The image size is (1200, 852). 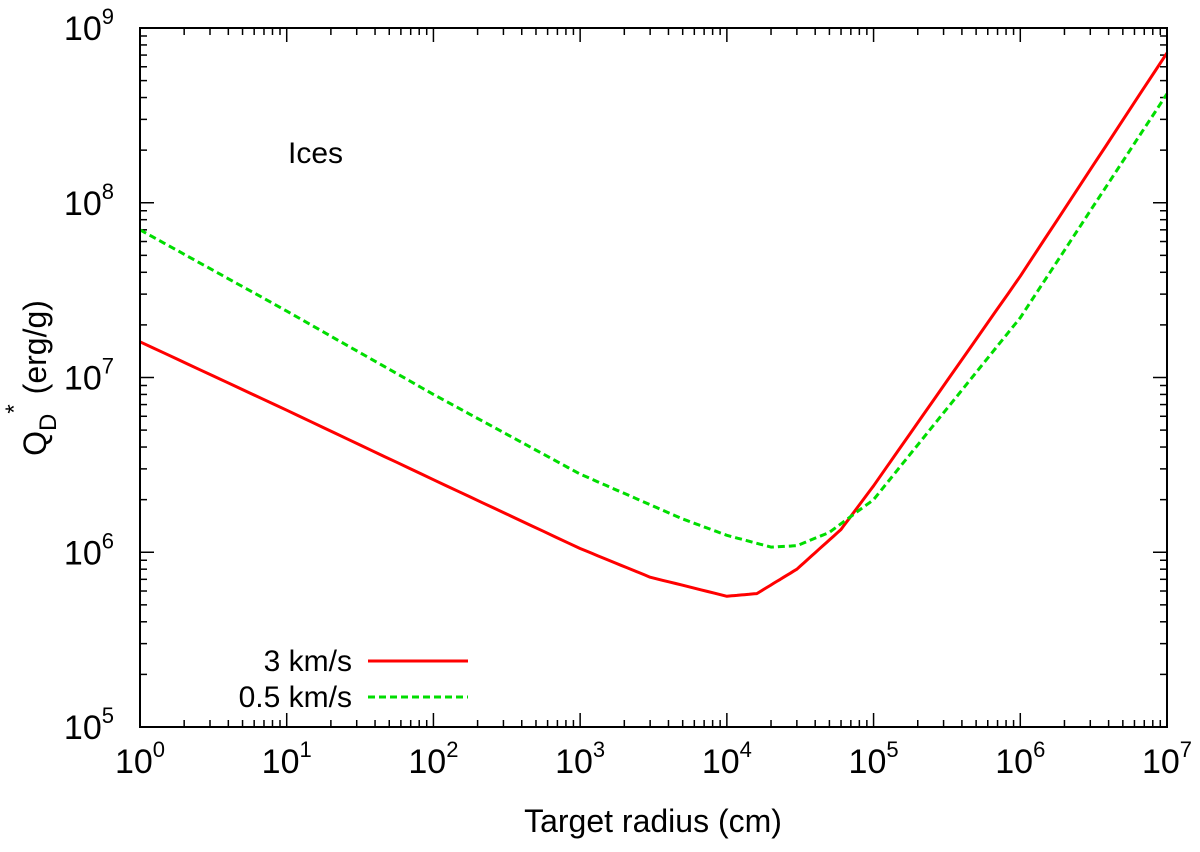 What do you see at coordinates (653, 759) in the screenshot?
I see `x-tick-labels: 10⁰ 10¹ 10² 10³ 10⁴ 10⁵ 10⁶ 10⁷` at bounding box center [653, 759].